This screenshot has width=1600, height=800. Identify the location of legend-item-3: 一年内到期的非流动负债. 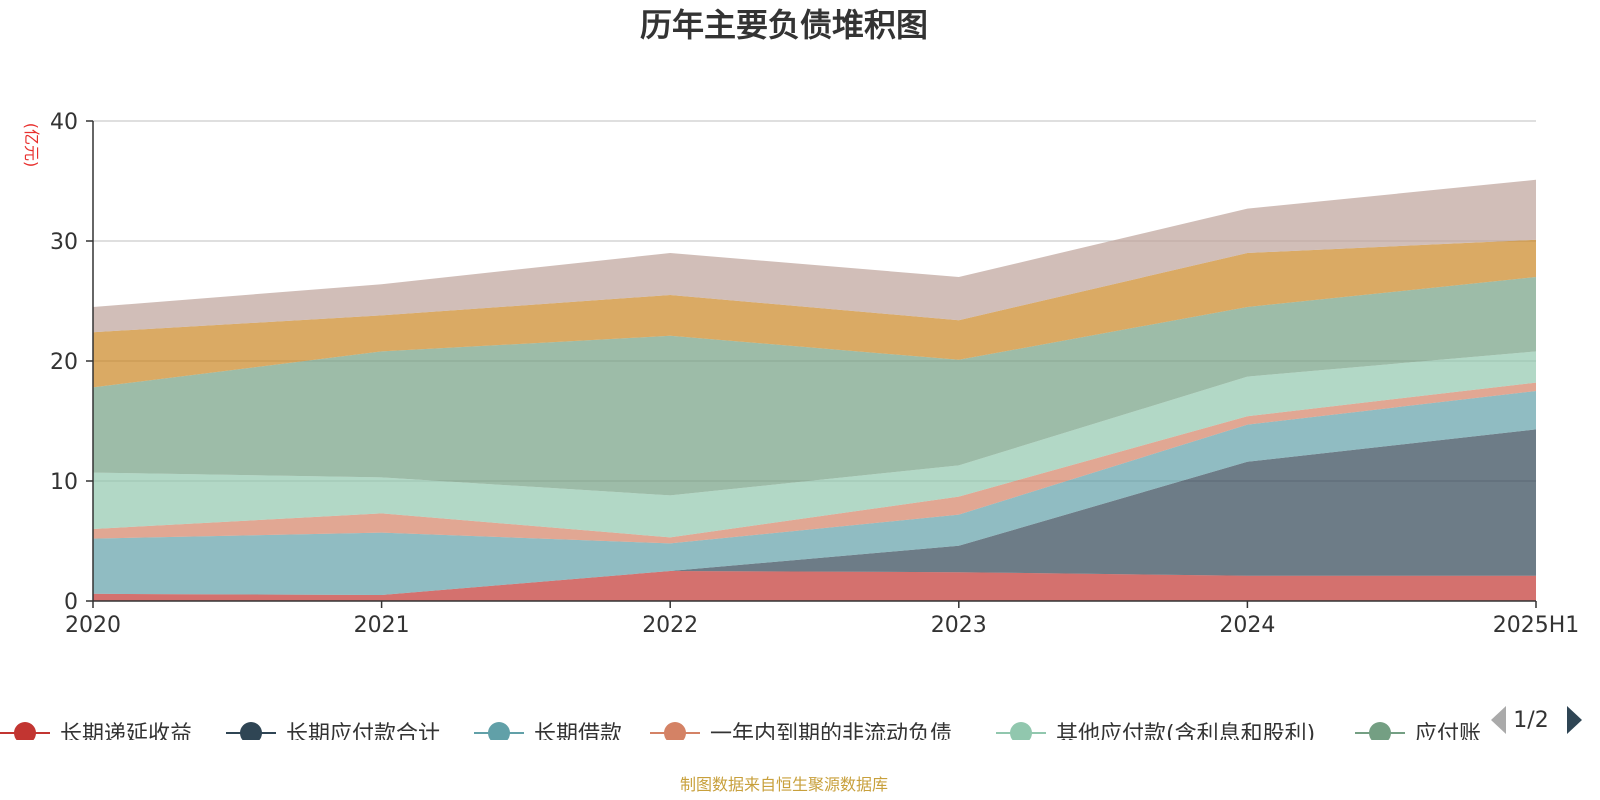
(801, 734).